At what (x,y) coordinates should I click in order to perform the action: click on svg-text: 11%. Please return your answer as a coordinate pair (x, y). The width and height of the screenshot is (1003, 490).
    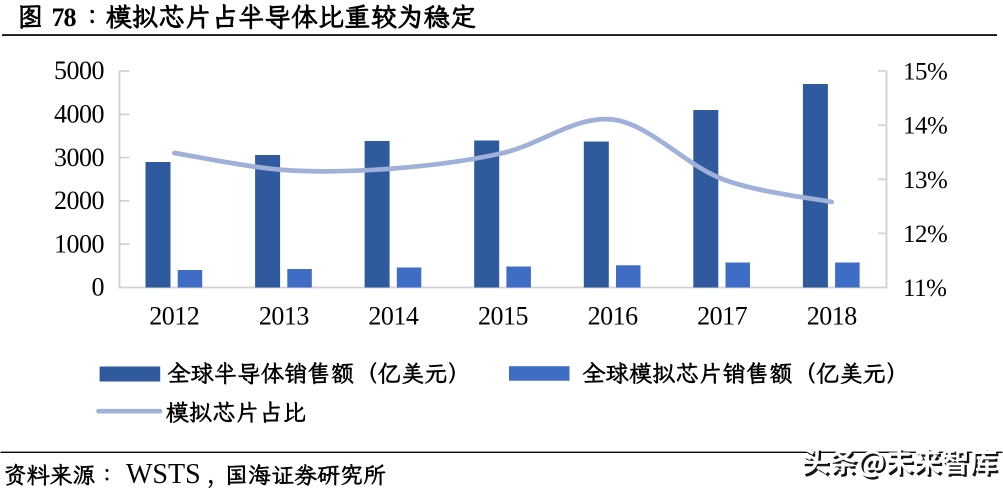
    Looking at the image, I should click on (924, 288).